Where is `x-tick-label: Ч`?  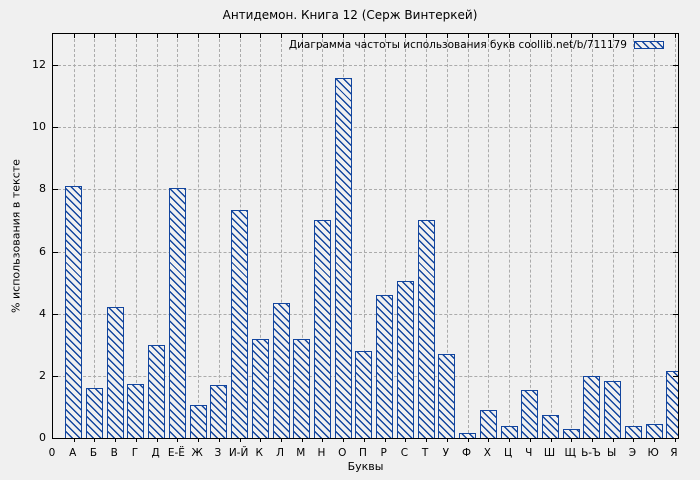 x-tick-label: Ч is located at coordinates (529, 453).